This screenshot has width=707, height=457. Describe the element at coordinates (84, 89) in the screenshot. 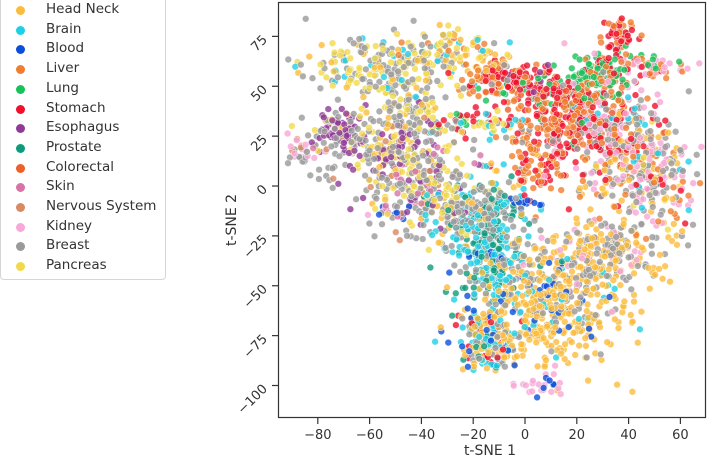

I see `legend-item-lung: Lung` at that location.